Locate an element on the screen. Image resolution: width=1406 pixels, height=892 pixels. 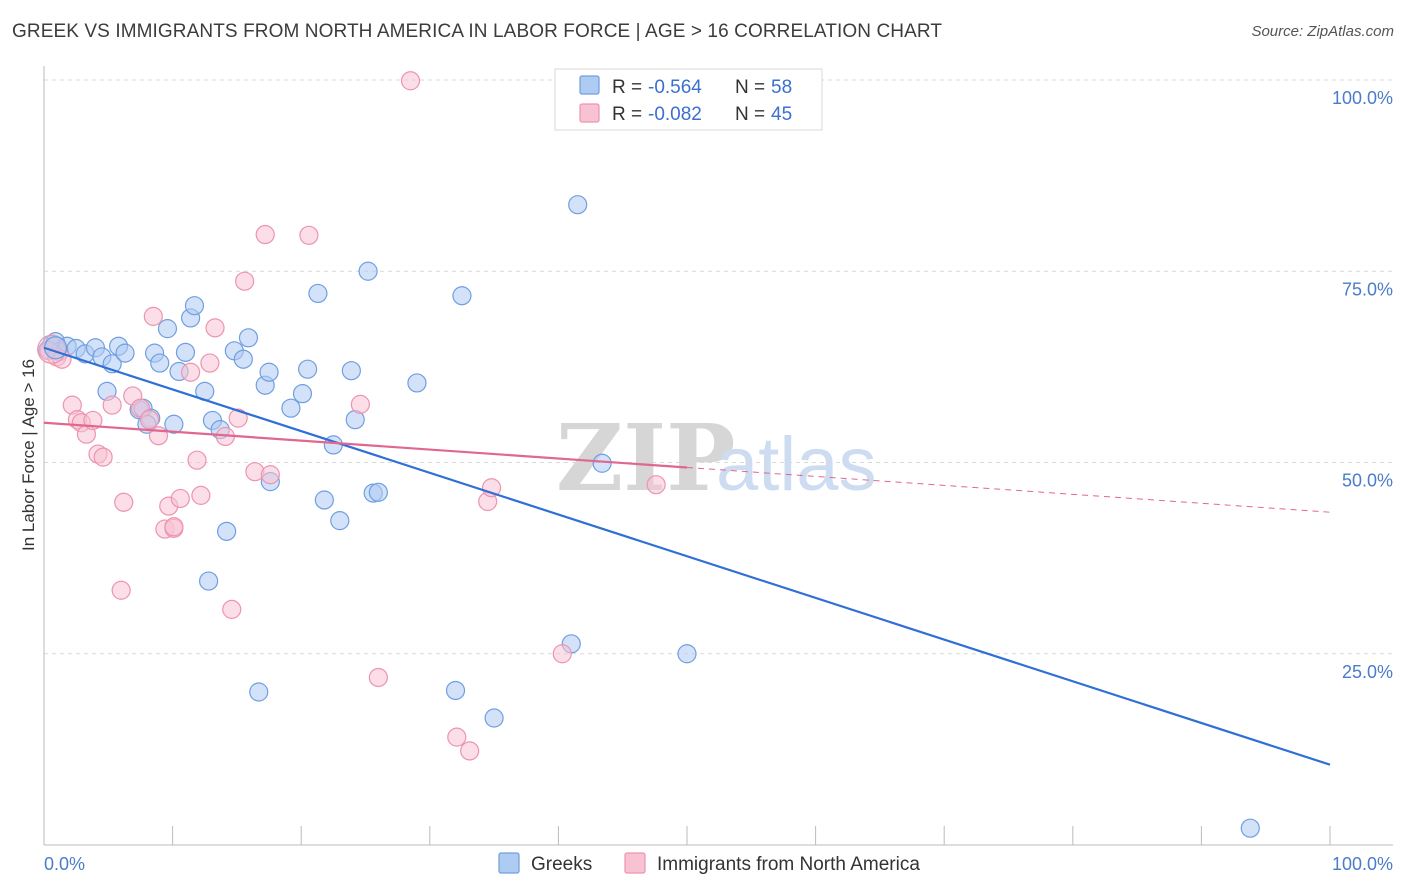
stats-box: R = -0.564 N = 58 R = -0.082 N = 45 is located at coordinates (688, 99).